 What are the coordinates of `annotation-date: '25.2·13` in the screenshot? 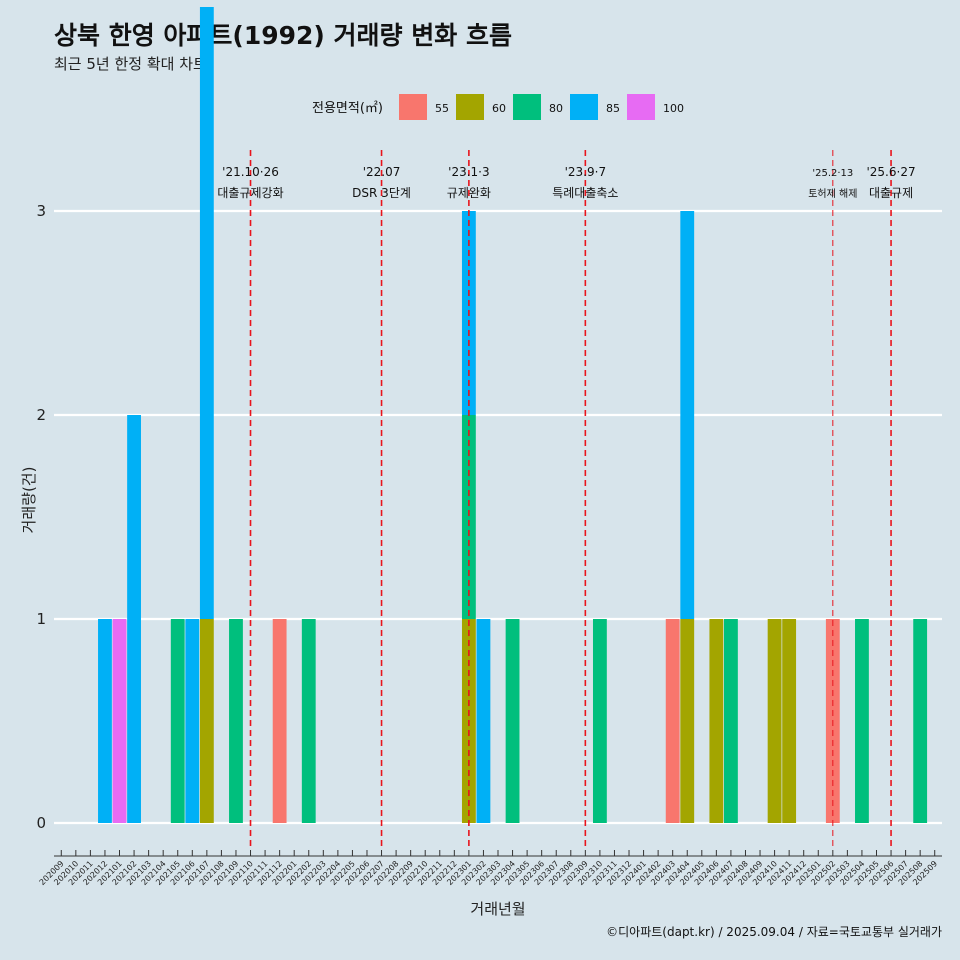 It's located at (832, 173).